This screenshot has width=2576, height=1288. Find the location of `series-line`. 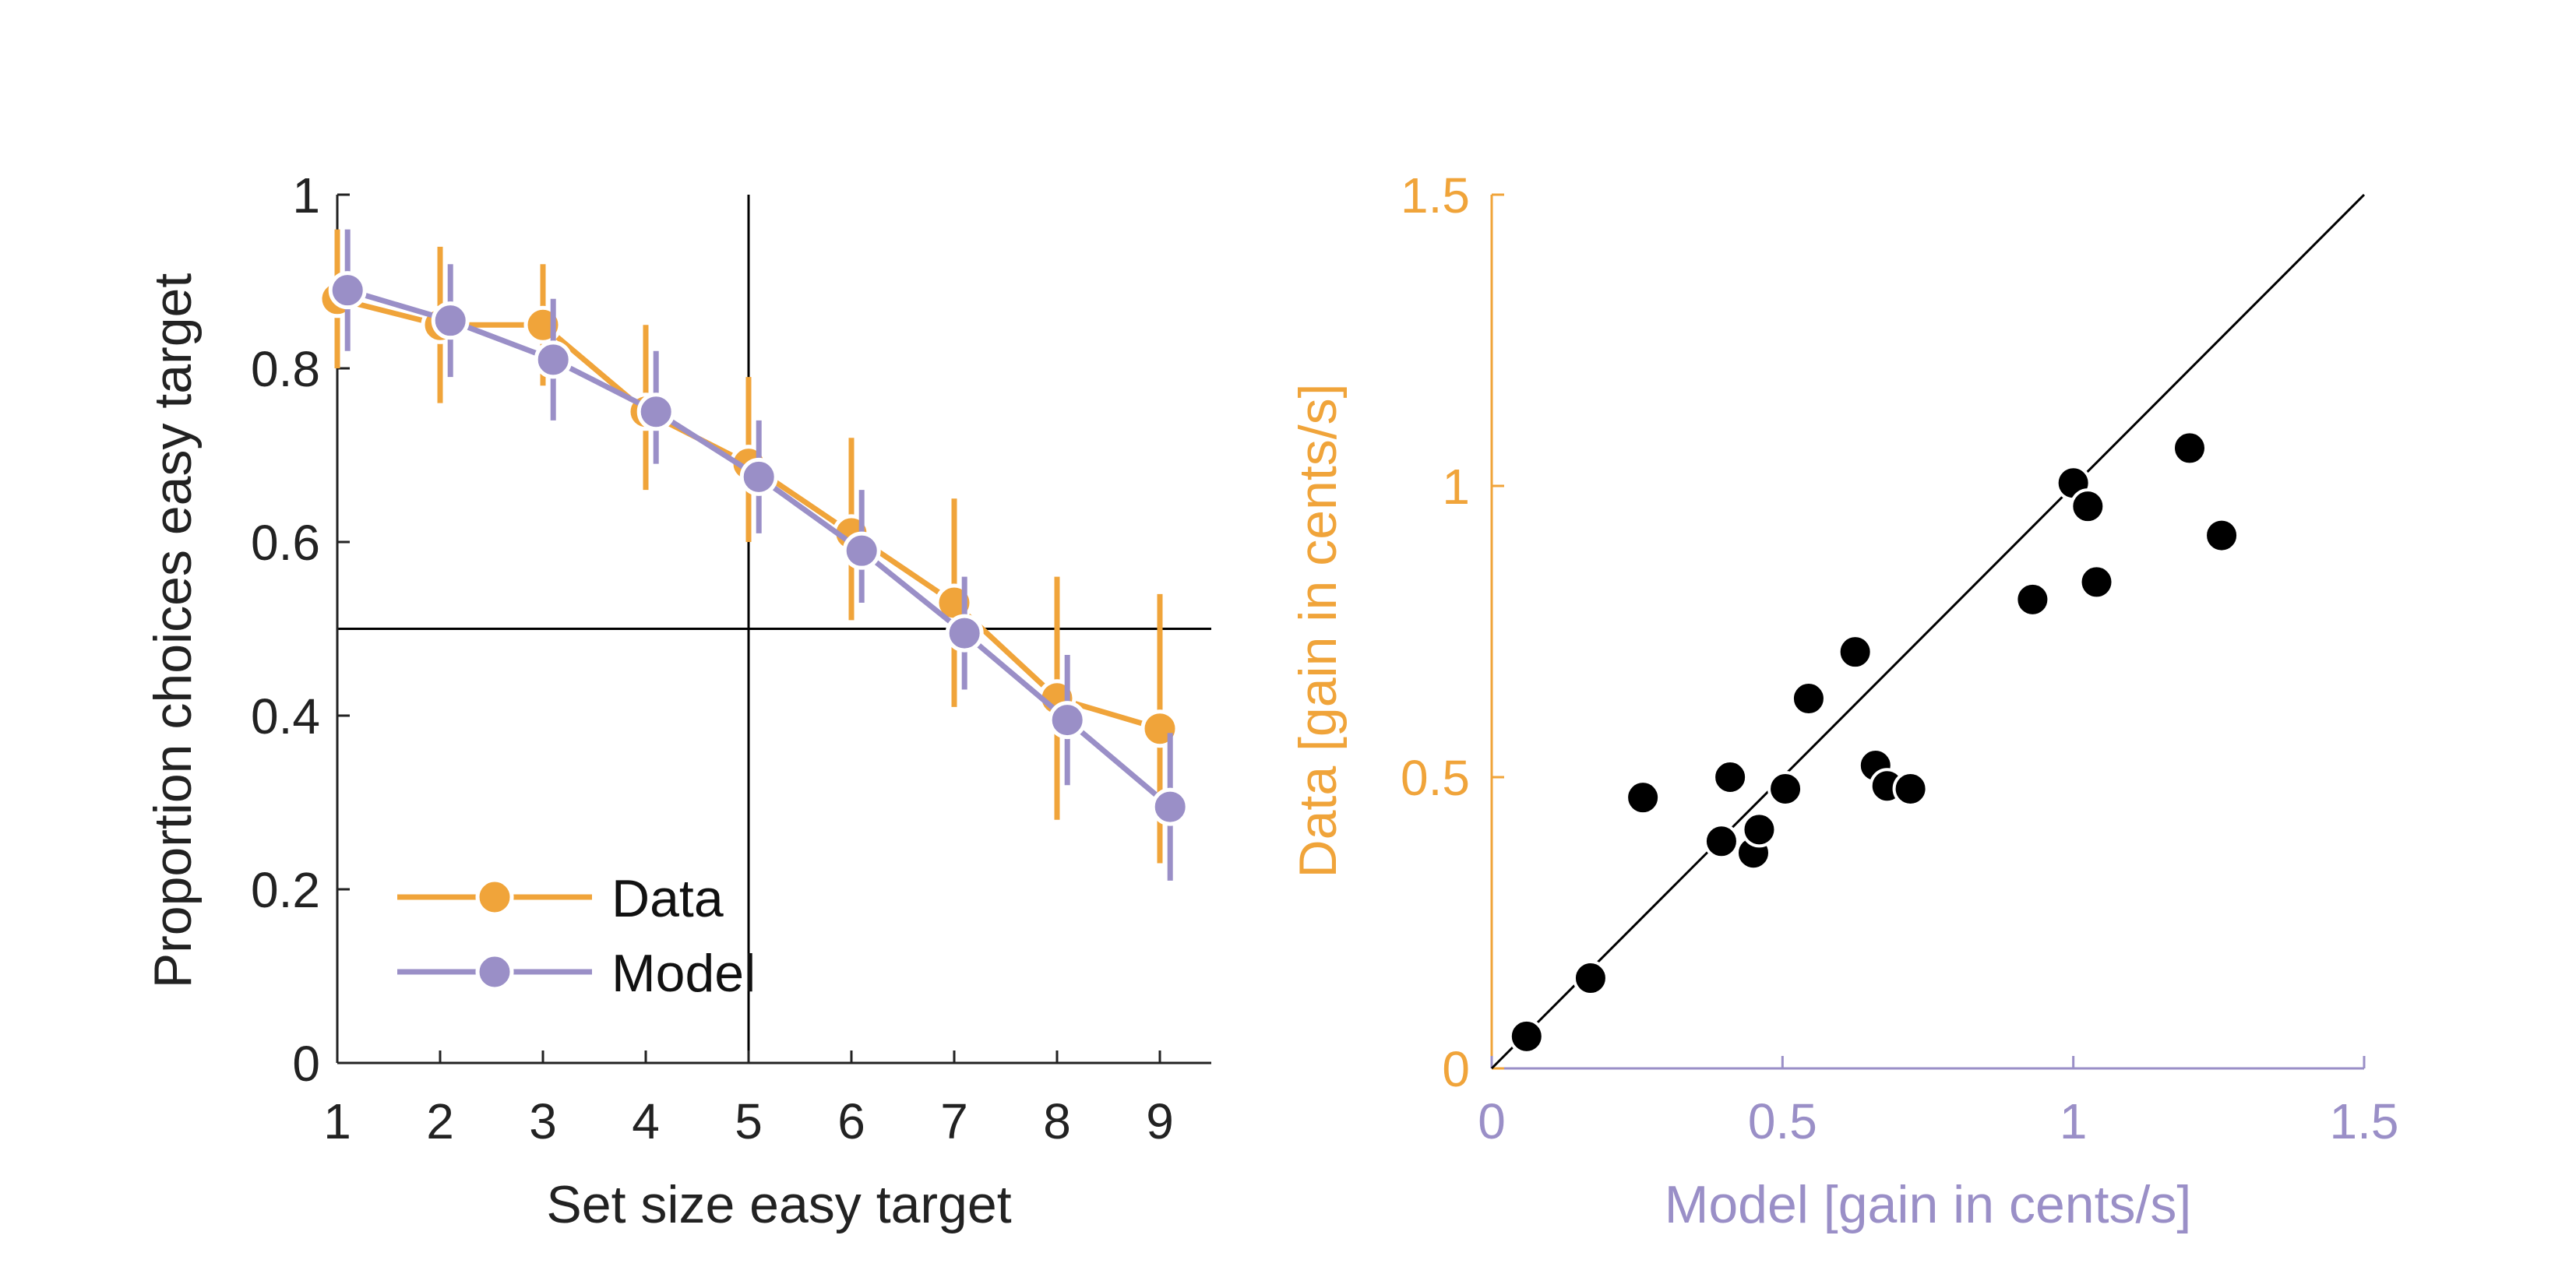

series-line is located at coordinates (760, 548).